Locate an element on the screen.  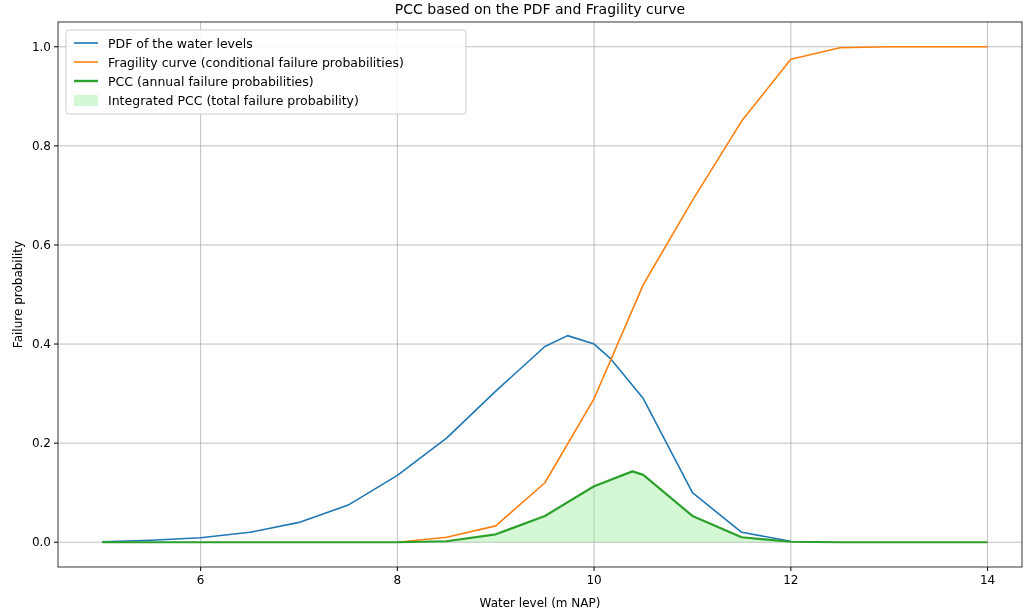
legend-label: PCC (annual failure probabilities) is located at coordinates (211, 81).